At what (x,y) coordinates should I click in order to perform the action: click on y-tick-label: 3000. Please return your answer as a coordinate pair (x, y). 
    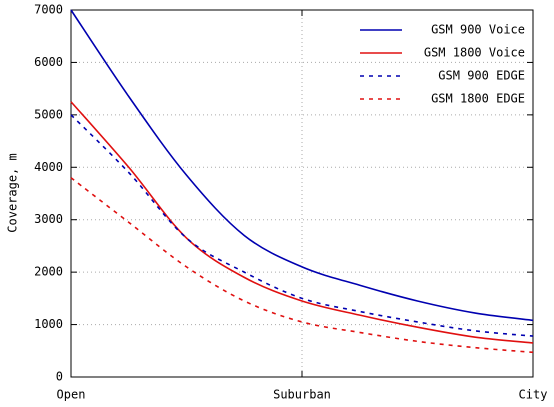
    Looking at the image, I should click on (48, 219).